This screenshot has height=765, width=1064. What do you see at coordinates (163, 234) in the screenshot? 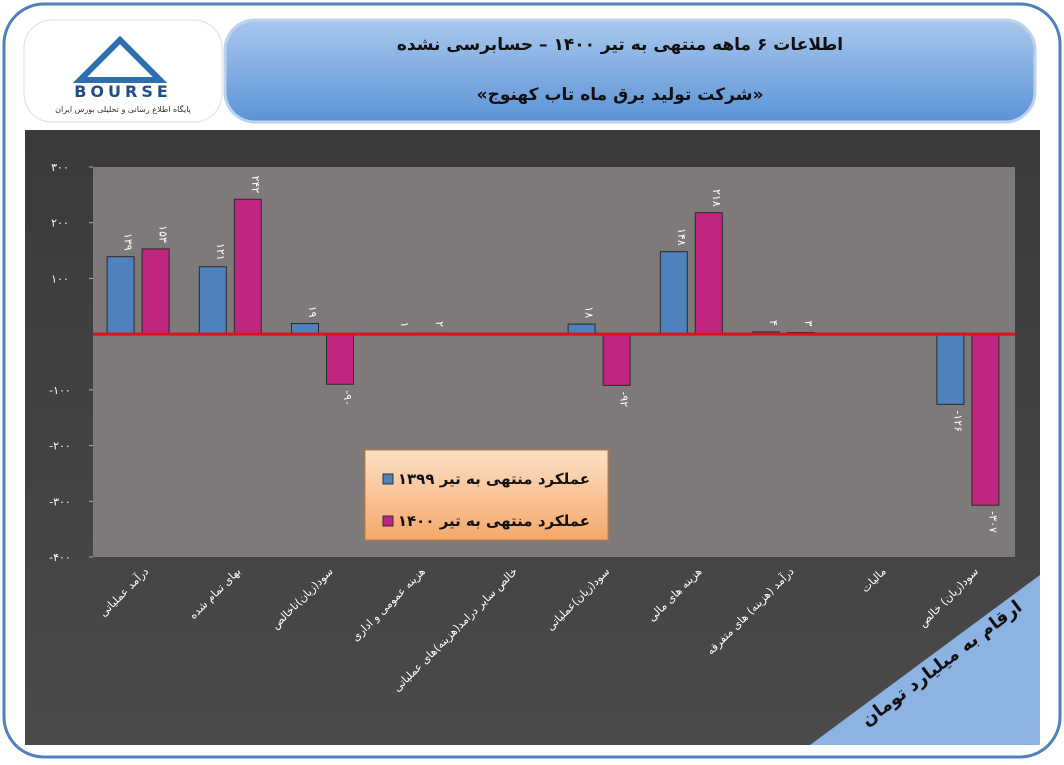
I see `value-label: ۱۵۳` at bounding box center [163, 234].